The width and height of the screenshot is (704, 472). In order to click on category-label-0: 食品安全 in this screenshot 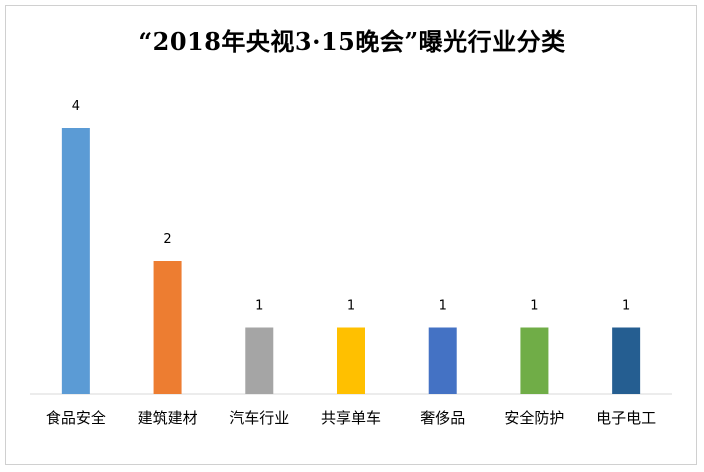, I will do `click(76, 418)`.